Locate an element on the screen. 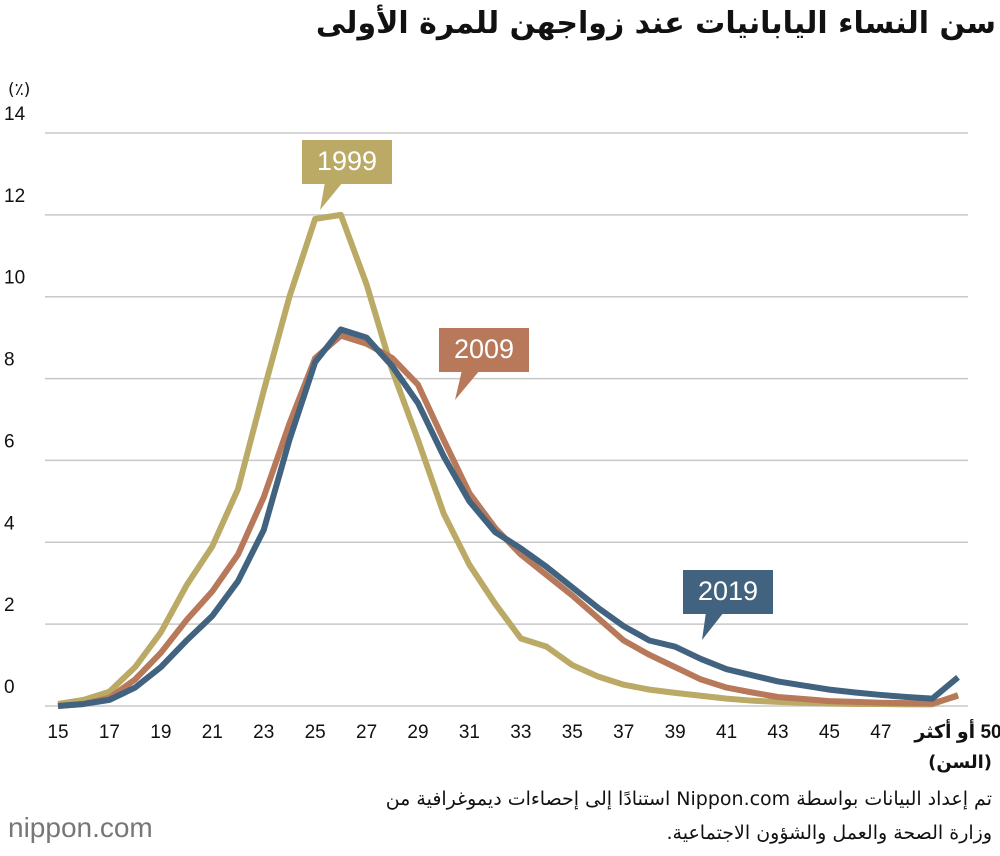 The image size is (1000, 856). y-tick-label: 8 is located at coordinates (9, 360).